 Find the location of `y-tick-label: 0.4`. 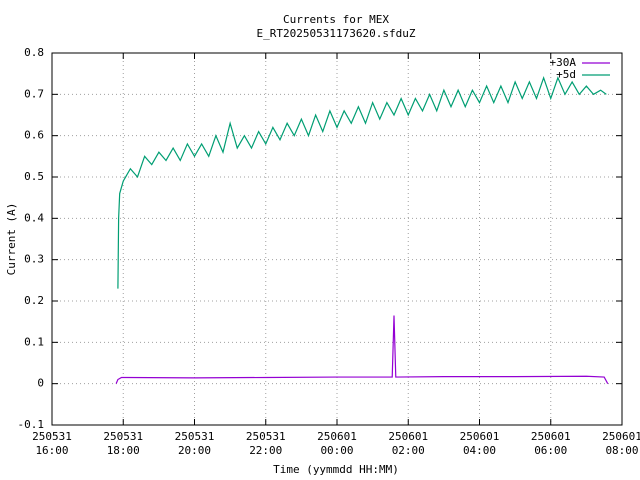

y-tick-label: 0.4 is located at coordinates (34, 217).